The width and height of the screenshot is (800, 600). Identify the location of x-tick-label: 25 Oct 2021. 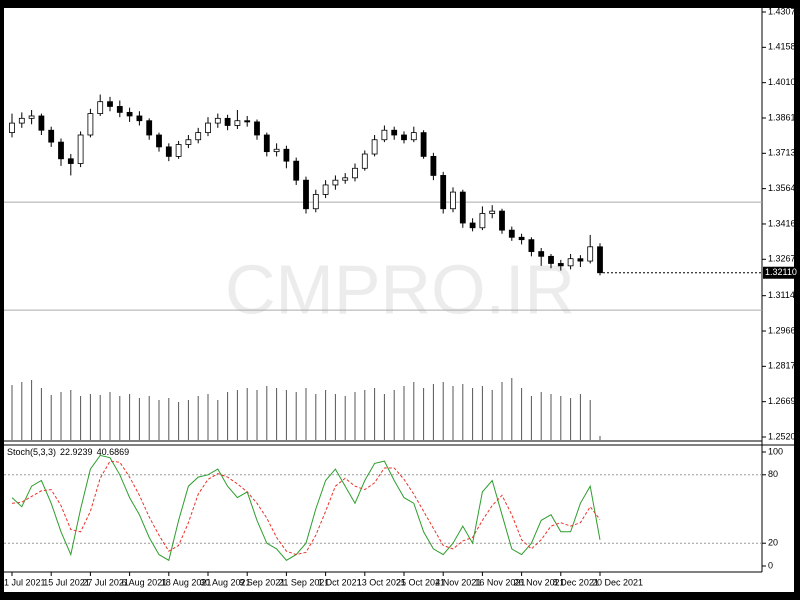
(420, 582).